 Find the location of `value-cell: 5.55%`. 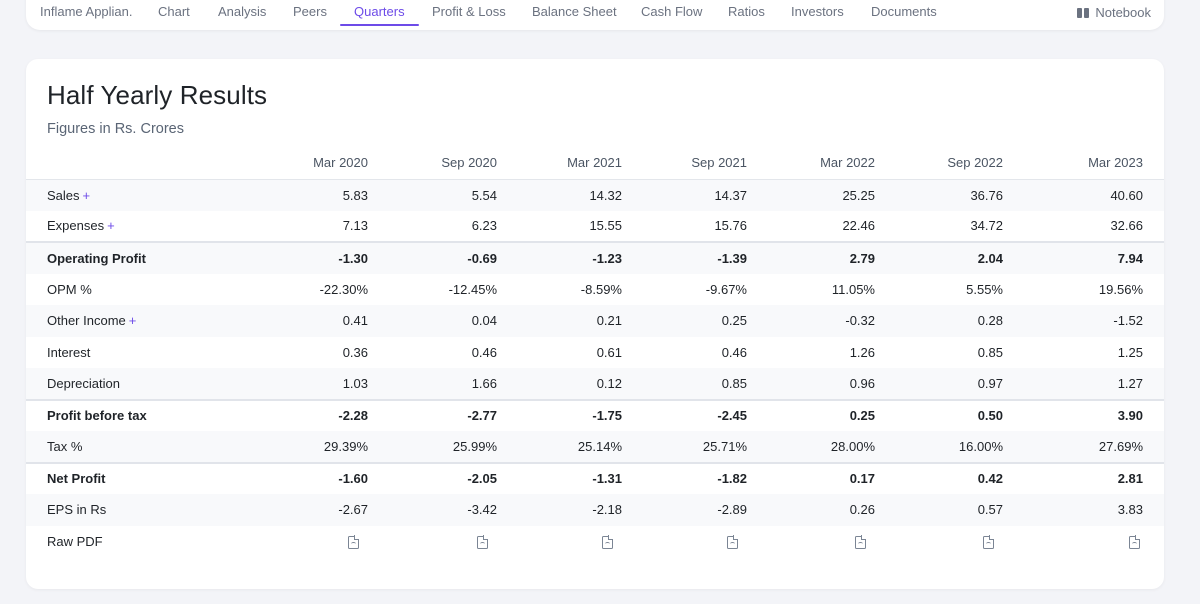

value-cell: 5.55% is located at coordinates (984, 289).